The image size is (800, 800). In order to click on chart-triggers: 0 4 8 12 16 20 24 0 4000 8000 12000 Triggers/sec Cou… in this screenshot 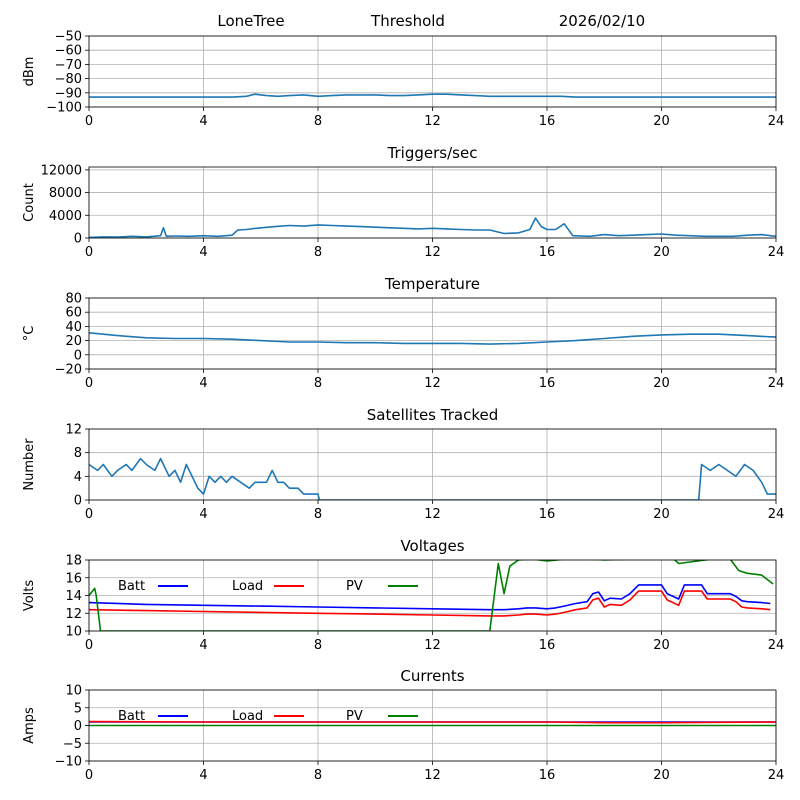, I will do `click(403, 202)`.